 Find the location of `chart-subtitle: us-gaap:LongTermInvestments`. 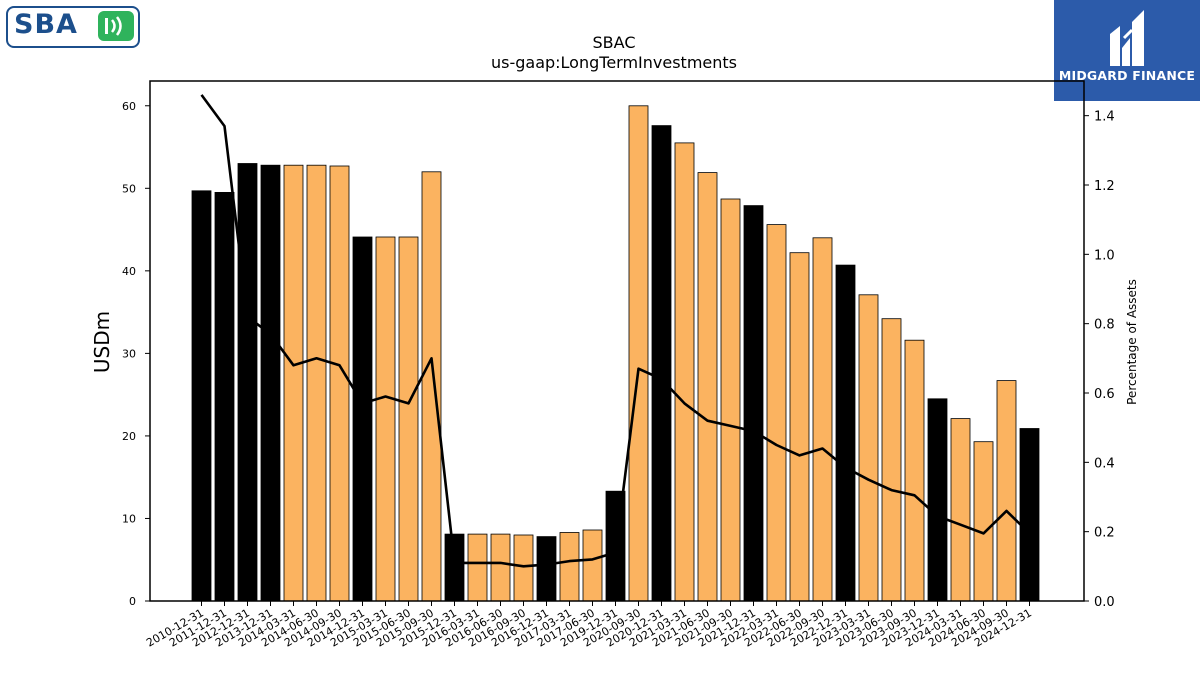

chart-subtitle: us-gaap:LongTermInvestments is located at coordinates (614, 62).